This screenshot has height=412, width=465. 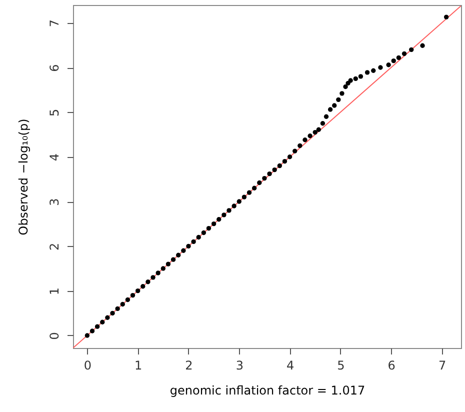 I want to click on y-tick-label: 6, so click(x=55, y=68).